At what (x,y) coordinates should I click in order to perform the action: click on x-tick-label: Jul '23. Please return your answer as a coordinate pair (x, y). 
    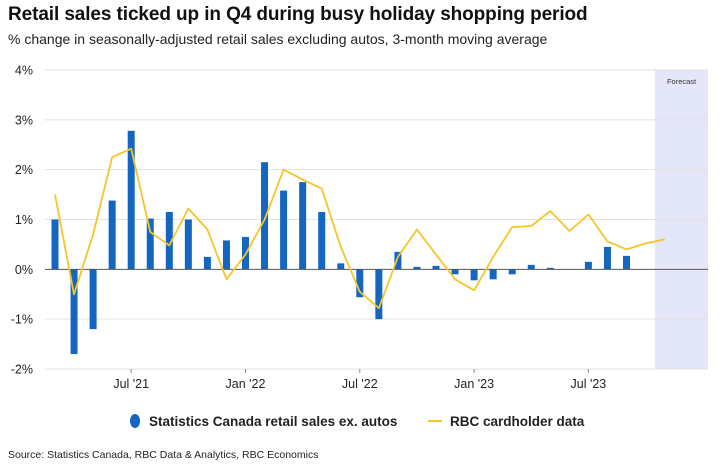
    Looking at the image, I should click on (589, 384).